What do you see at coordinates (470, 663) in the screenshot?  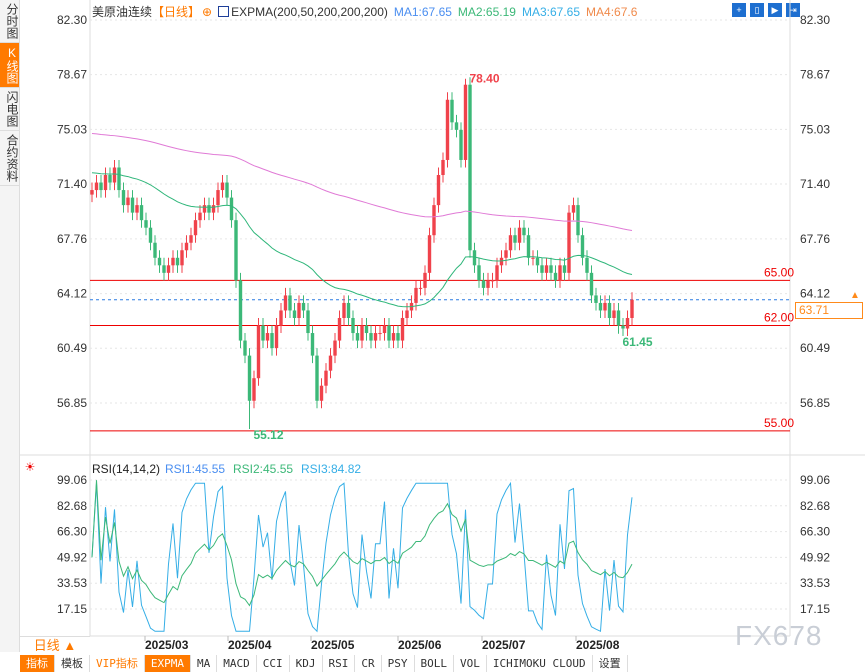 I see `indicator-tab: VOL` at bounding box center [470, 663].